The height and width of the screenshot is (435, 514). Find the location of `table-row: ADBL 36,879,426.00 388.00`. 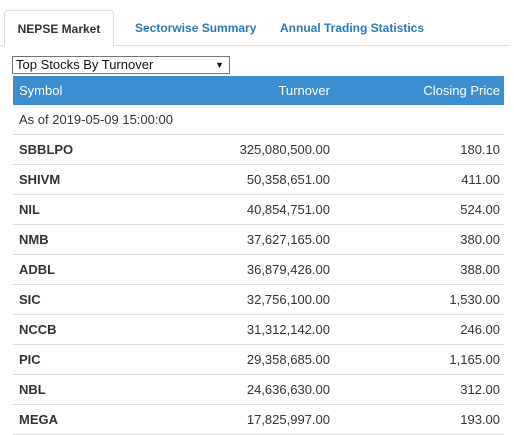

table-row: ADBL 36,879,426.00 388.00 is located at coordinates (258, 270).